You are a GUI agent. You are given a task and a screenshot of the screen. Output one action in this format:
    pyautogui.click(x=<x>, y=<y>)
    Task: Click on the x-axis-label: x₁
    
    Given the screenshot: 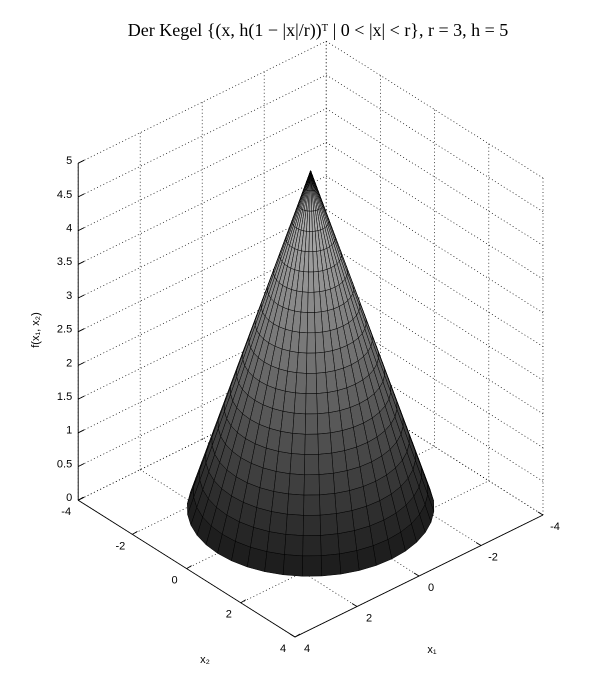 What is the action you would take?
    pyautogui.click(x=432, y=650)
    